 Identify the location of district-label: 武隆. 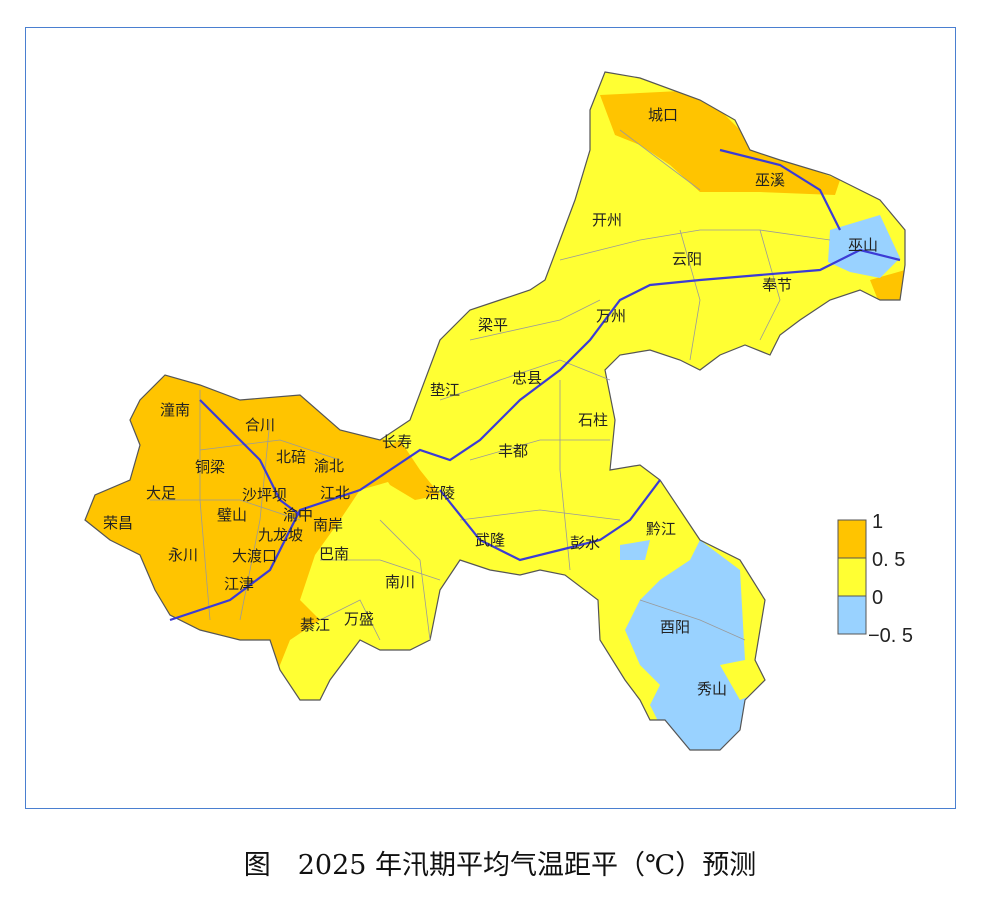
(490, 540).